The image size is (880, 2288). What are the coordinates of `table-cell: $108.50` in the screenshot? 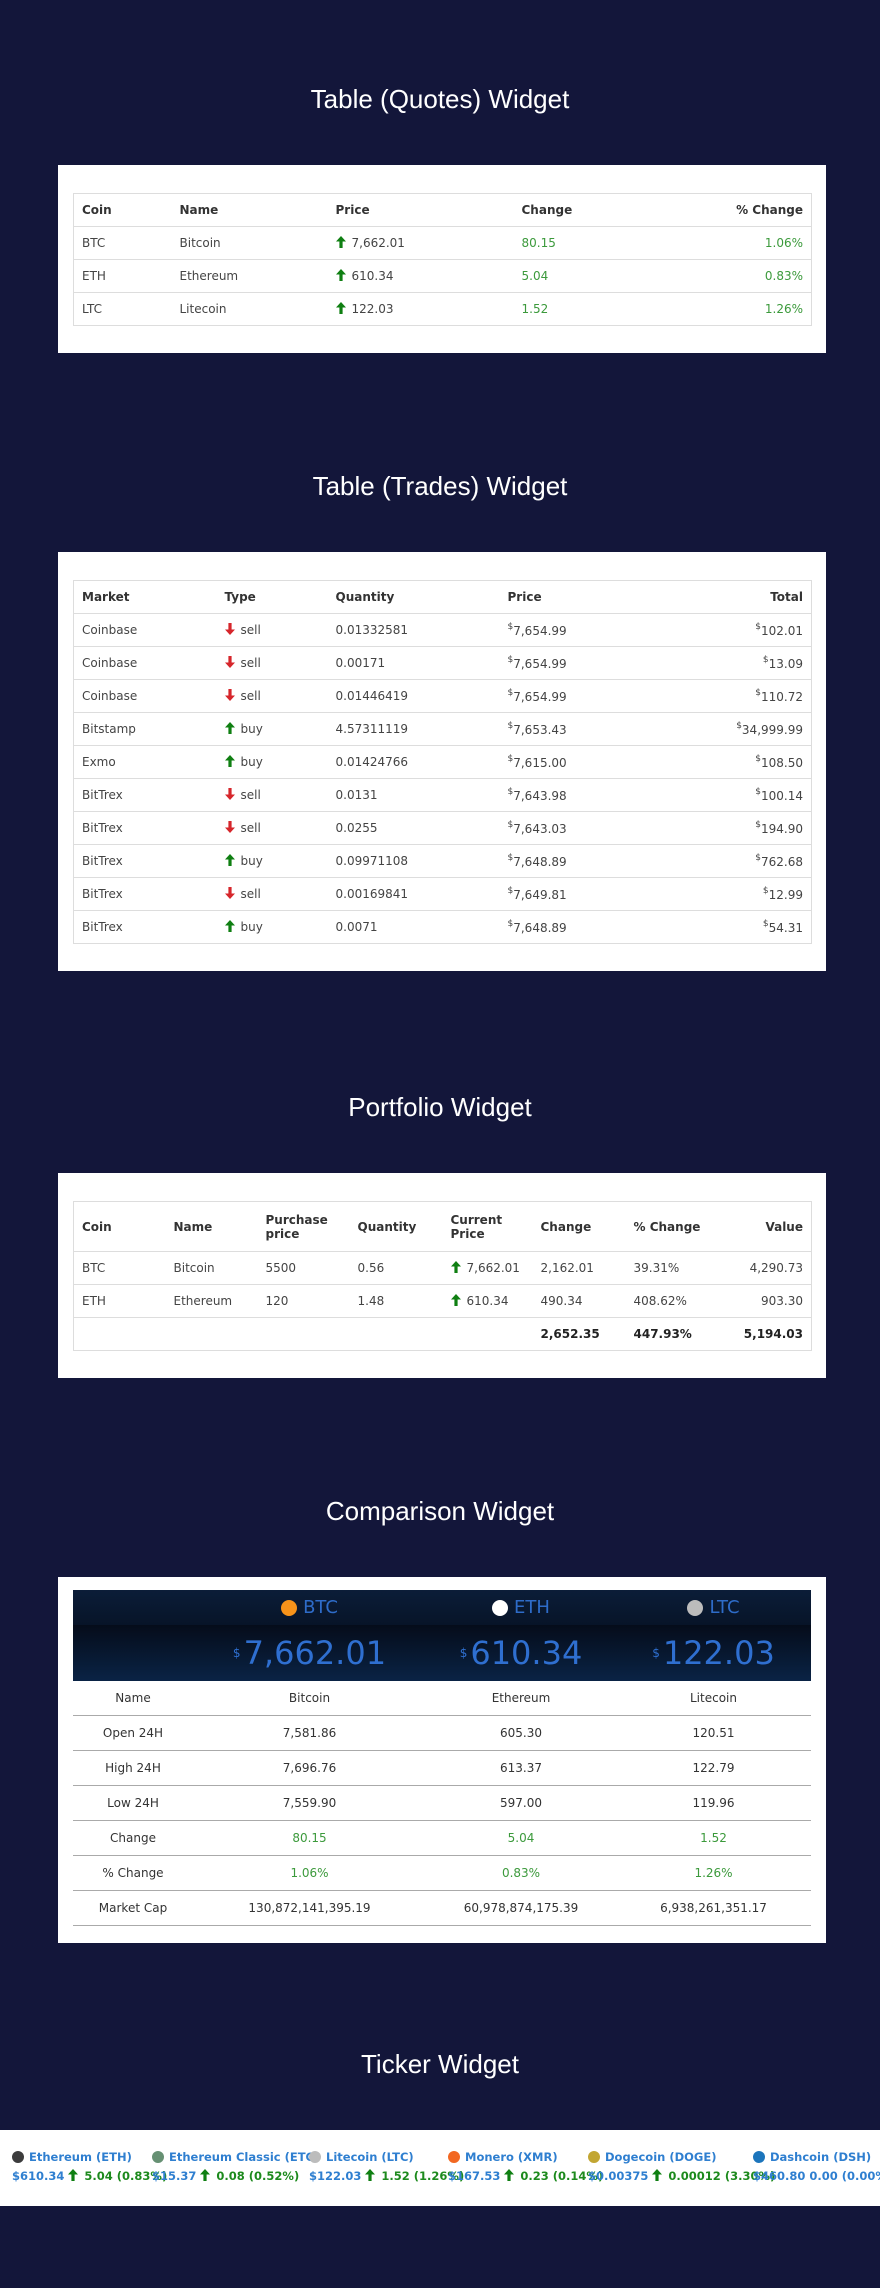 It's located at (740, 762).